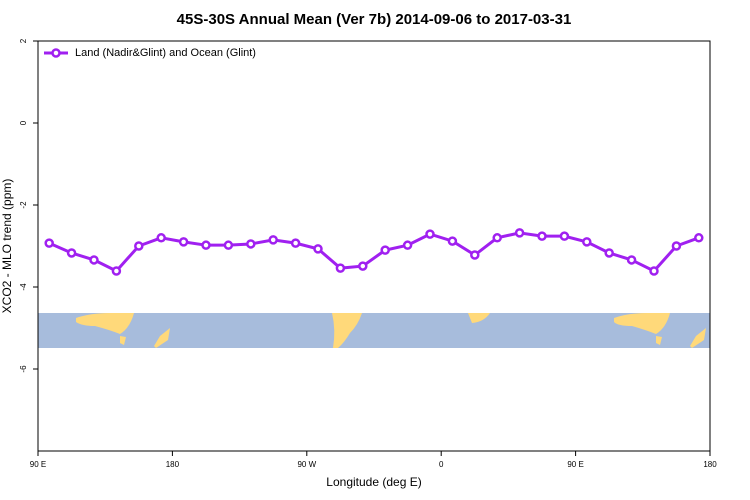 The height and width of the screenshot is (500, 750). I want to click on y-tick-label: 2, so click(23, 40).